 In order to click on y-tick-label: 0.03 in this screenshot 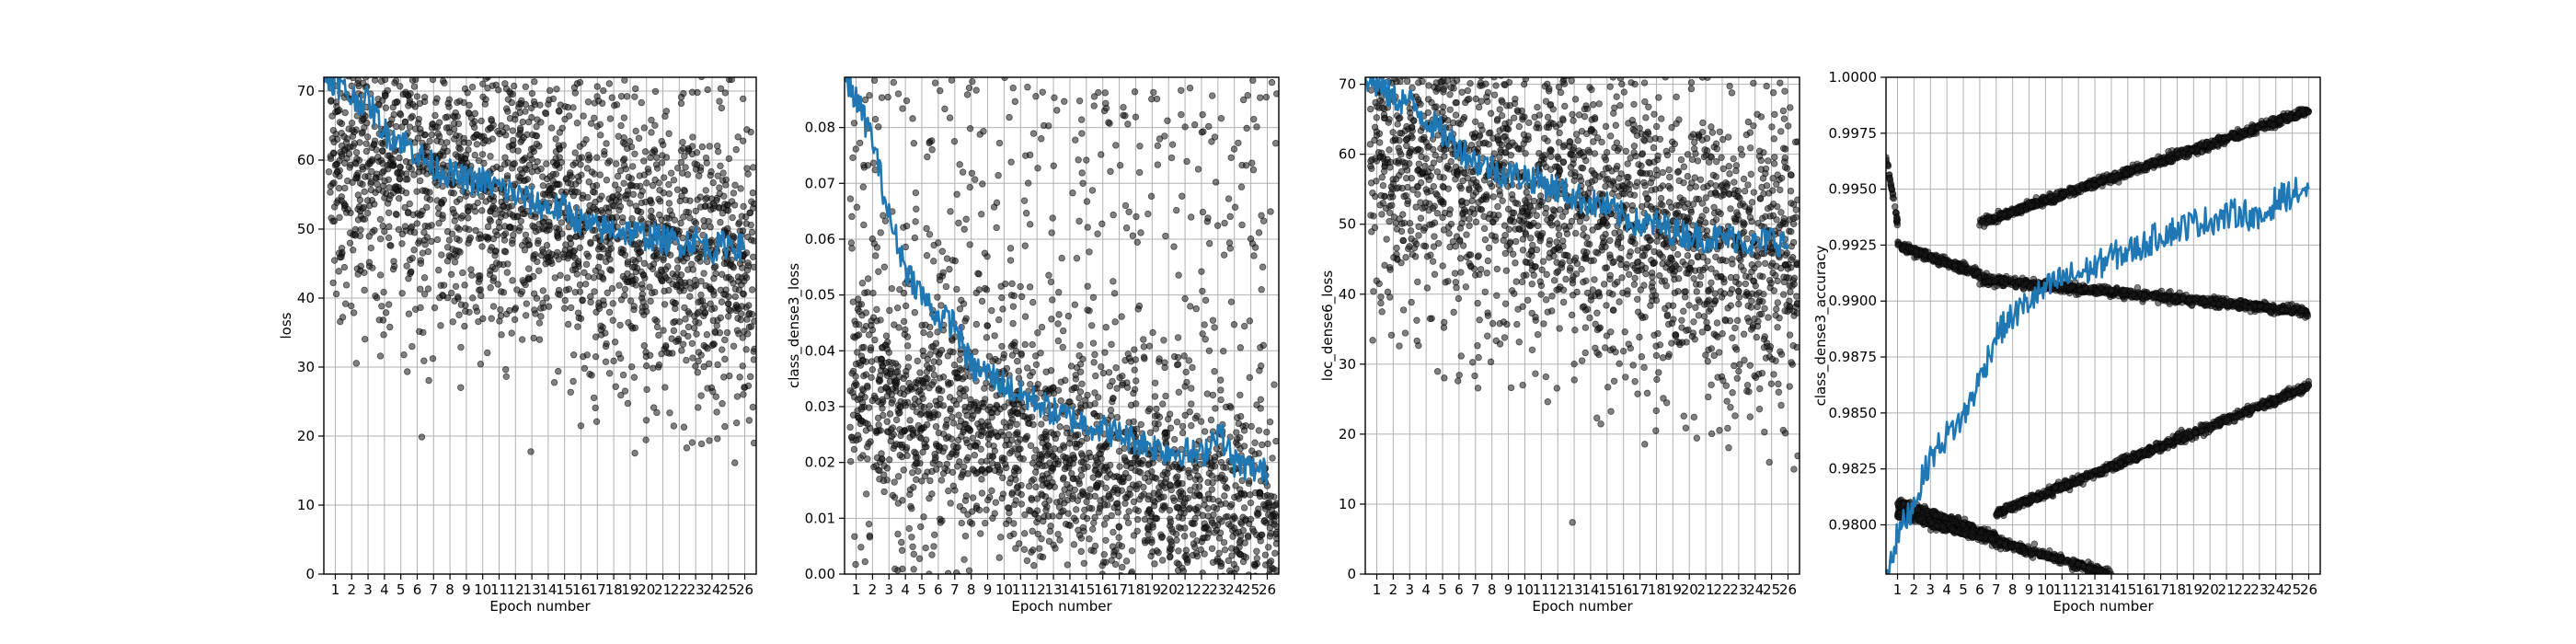, I will do `click(820, 406)`.